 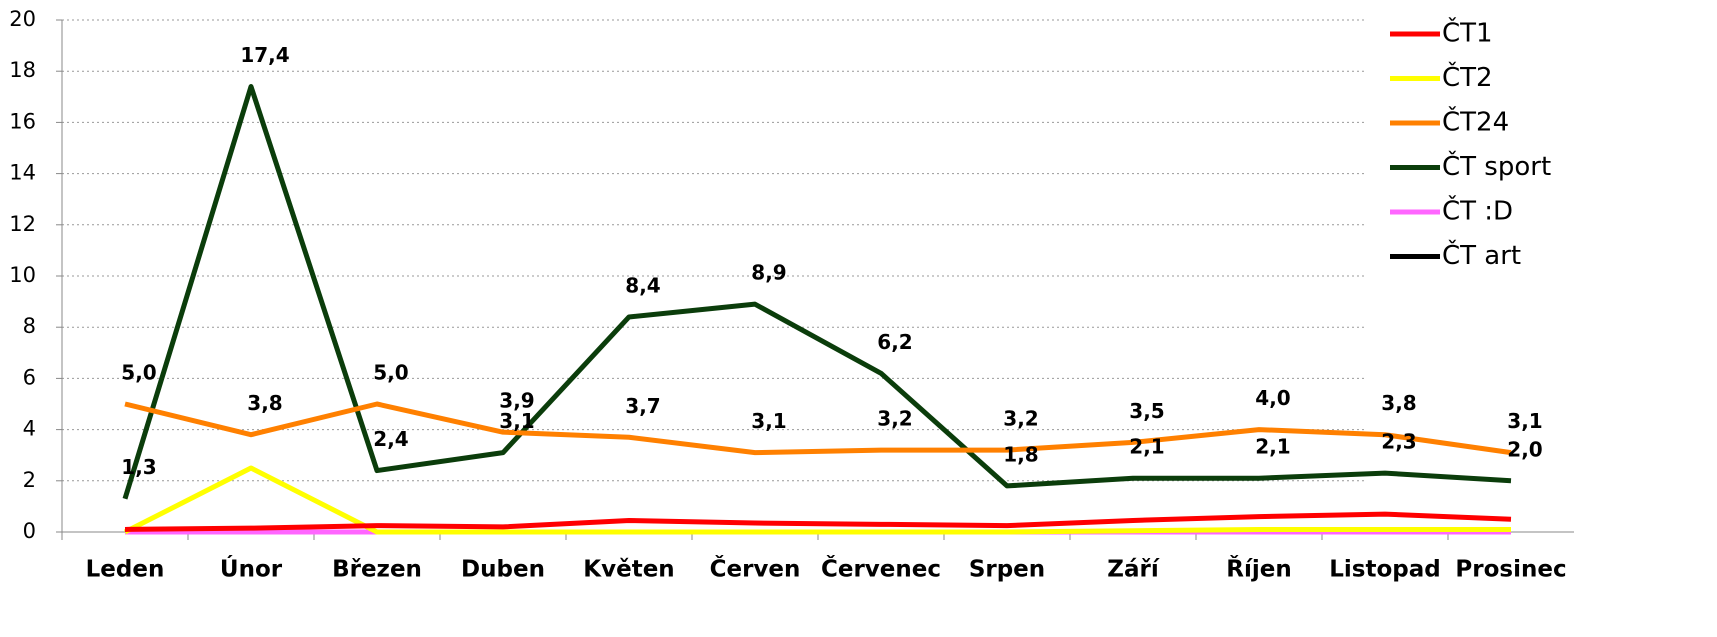 What do you see at coordinates (29, 326) in the screenshot?
I see `y-tick-label: 8` at bounding box center [29, 326].